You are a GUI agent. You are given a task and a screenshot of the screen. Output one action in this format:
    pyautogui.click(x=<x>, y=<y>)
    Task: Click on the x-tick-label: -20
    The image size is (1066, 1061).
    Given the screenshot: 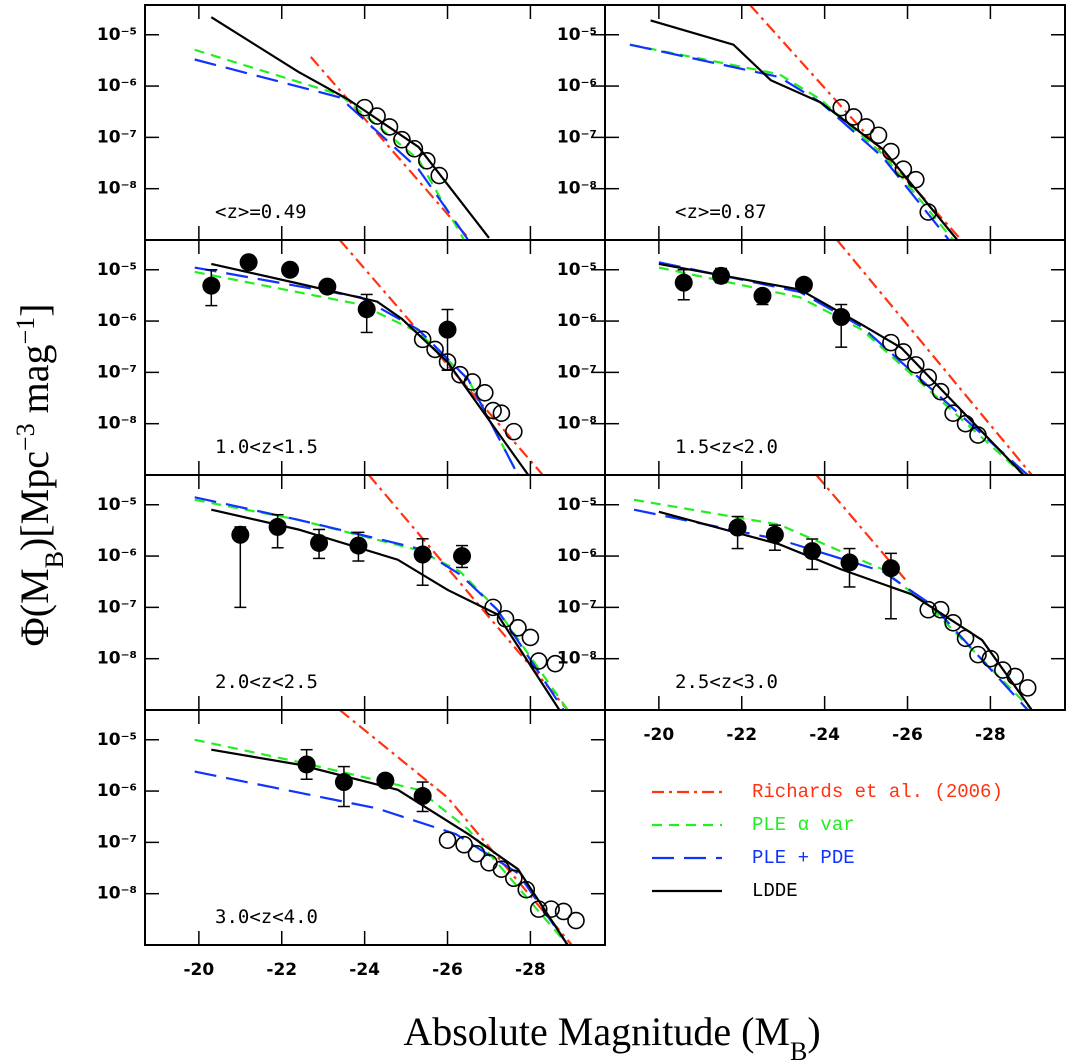 What is the action you would take?
    pyautogui.click(x=659, y=735)
    